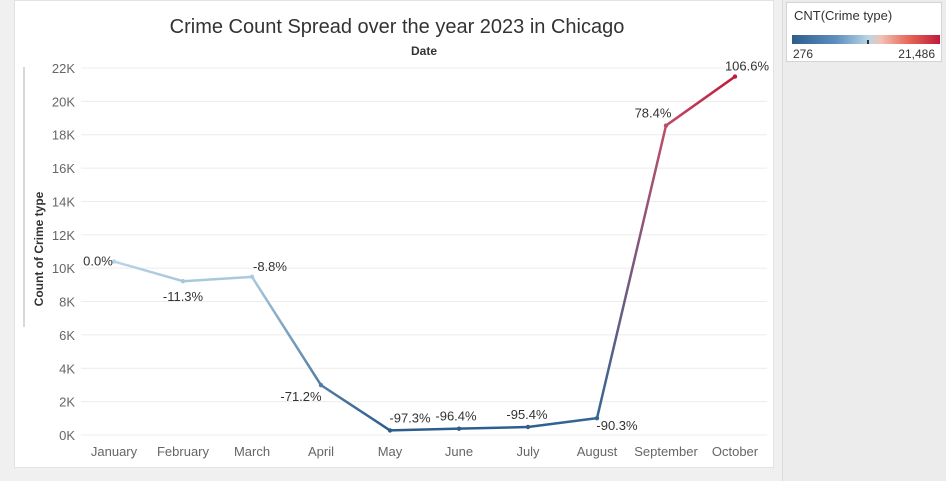 The width and height of the screenshot is (946, 481). Describe the element at coordinates (63, 168) in the screenshot. I see `y-tick-label: 16K` at that location.